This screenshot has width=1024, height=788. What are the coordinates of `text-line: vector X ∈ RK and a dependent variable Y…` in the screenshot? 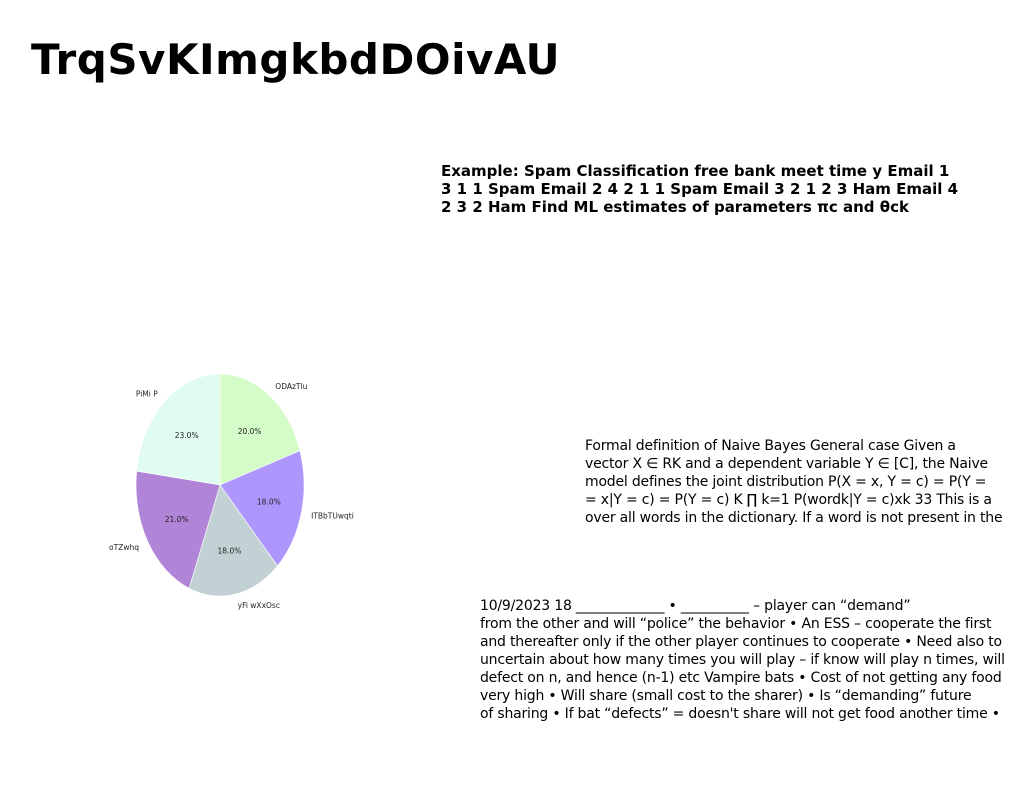 It's located at (786, 464).